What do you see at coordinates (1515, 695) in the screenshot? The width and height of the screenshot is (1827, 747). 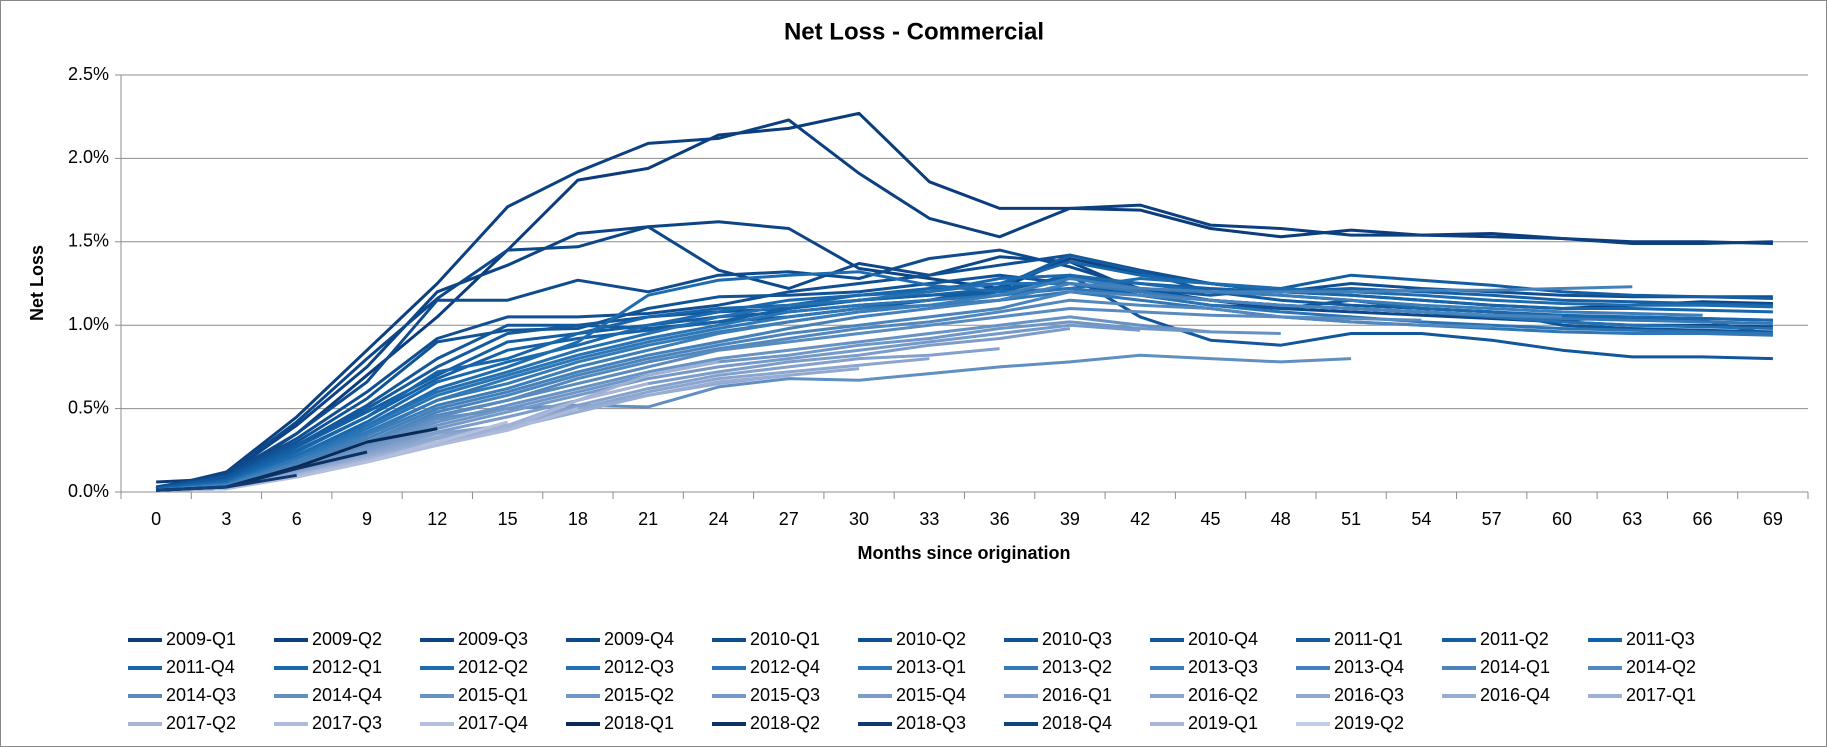 I see `legend-label: 2016-Q4` at bounding box center [1515, 695].